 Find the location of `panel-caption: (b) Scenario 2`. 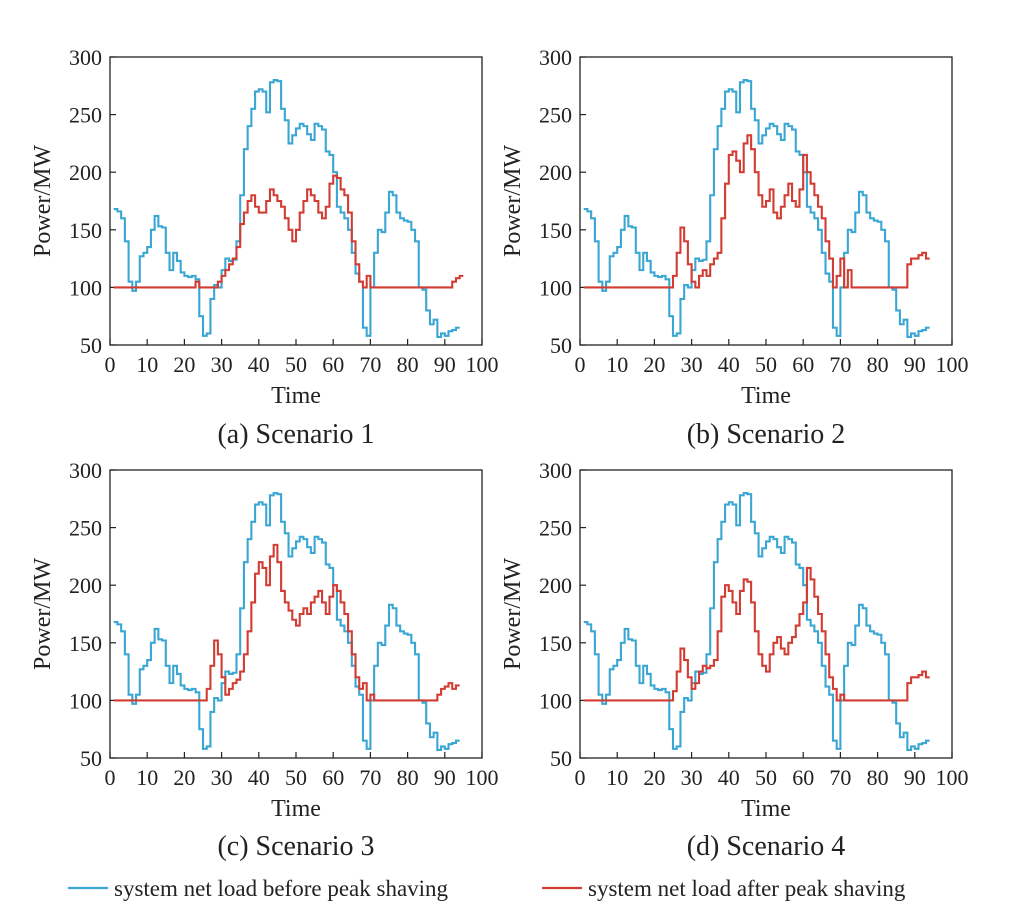

panel-caption: (b) Scenario 2 is located at coordinates (766, 434).